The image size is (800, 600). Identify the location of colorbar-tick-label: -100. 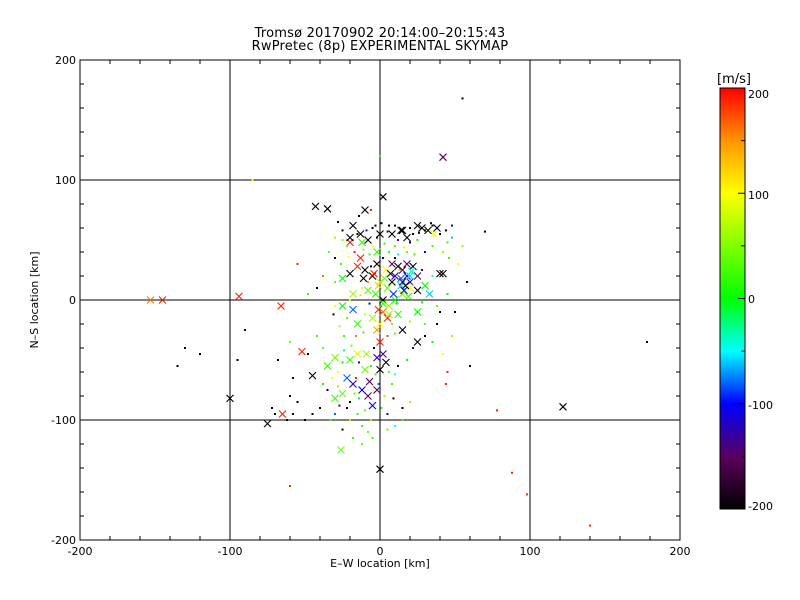
(760, 405).